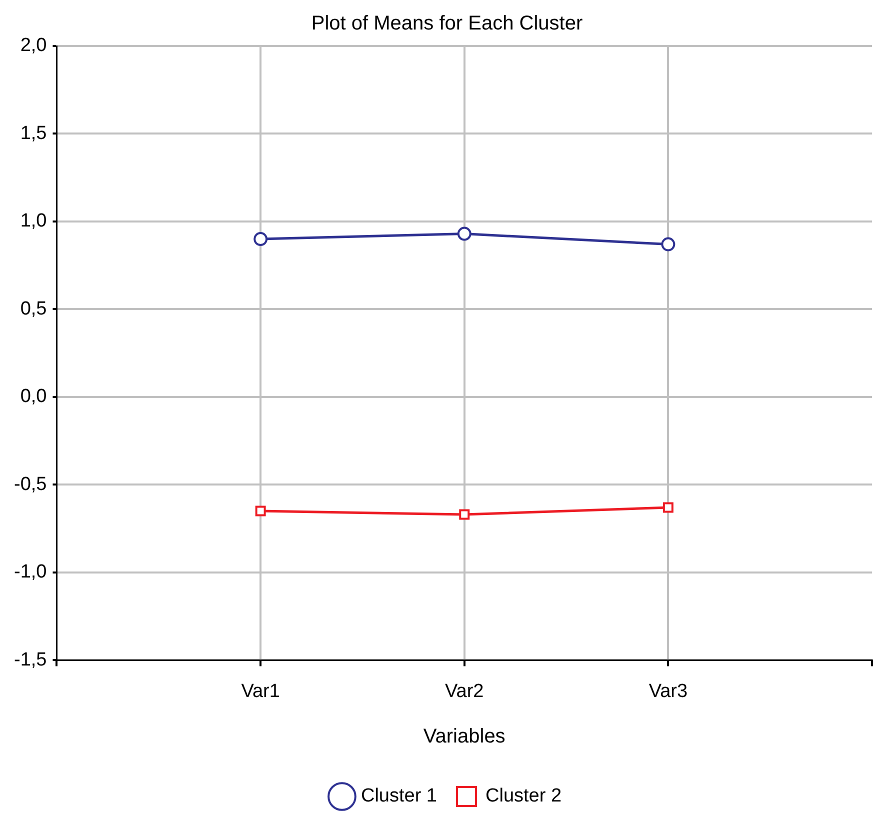 This screenshot has width=887, height=824. What do you see at coordinates (30, 484) in the screenshot?
I see `y-tick-label: -0,5` at bounding box center [30, 484].